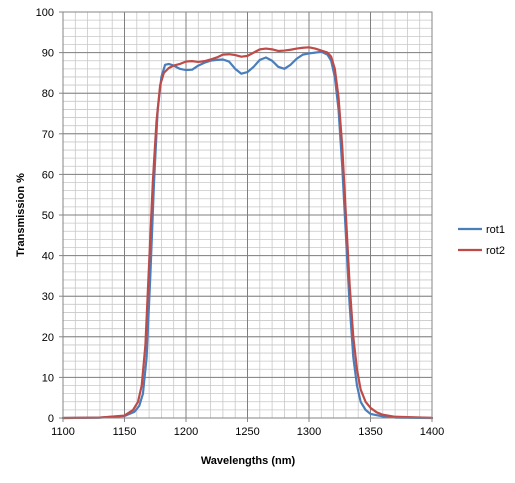 The image size is (515, 483). Describe the element at coordinates (21, 215) in the screenshot. I see `y-axis-title: Transmission %` at that location.